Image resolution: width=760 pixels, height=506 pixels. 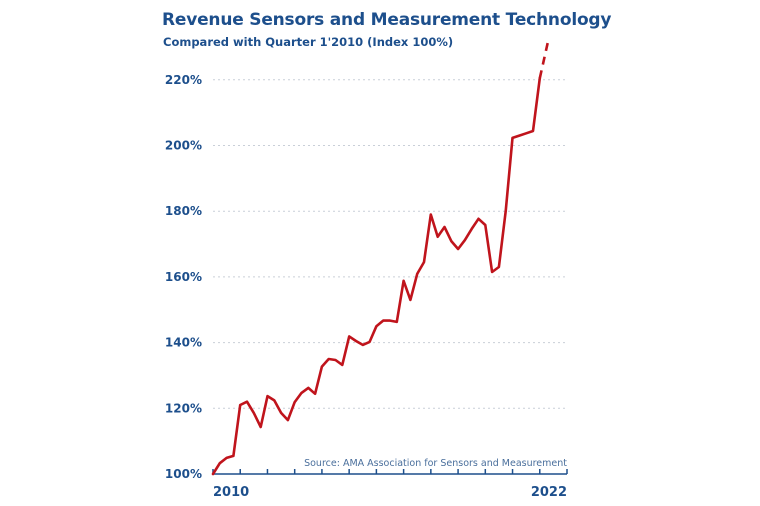 I want to click on y-tick-label: 180%, so click(x=183, y=211).